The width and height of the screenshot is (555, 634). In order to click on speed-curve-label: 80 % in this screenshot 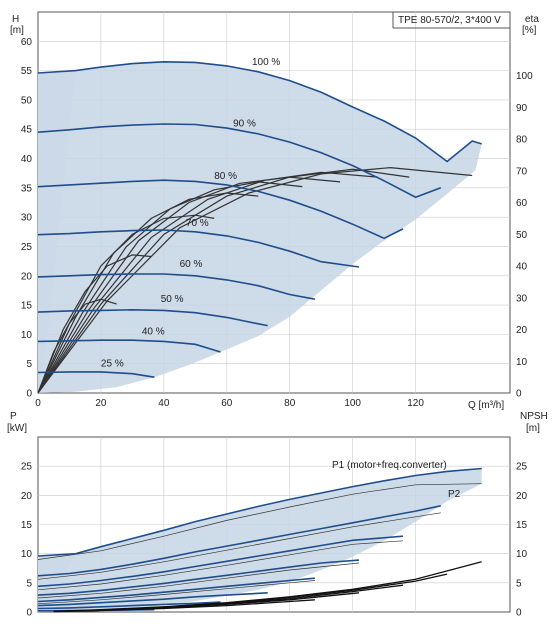, I will do `click(225, 176)`.